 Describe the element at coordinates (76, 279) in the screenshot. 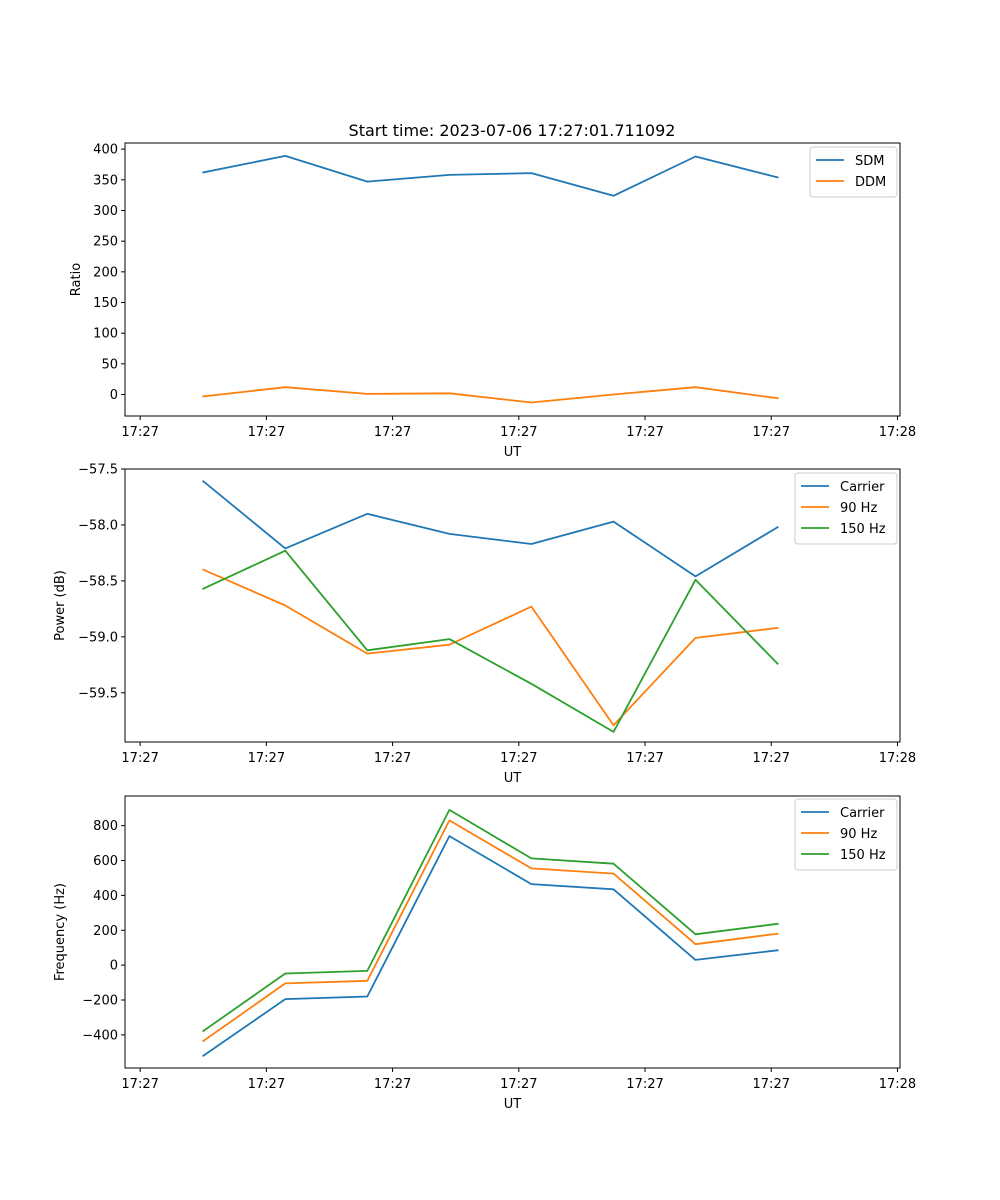

I see `y-axis-label: Ratio` at that location.